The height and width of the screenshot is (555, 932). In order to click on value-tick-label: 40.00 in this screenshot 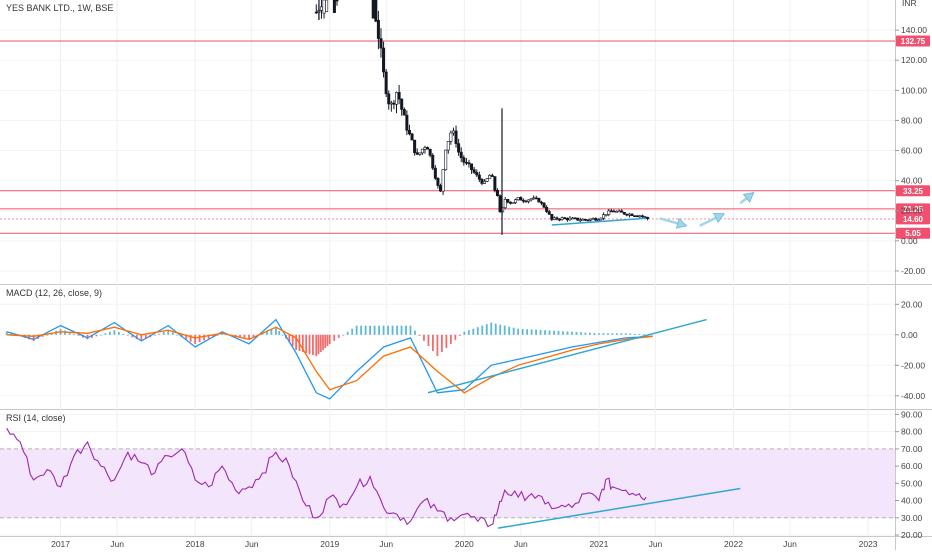, I will do `click(912, 501)`.